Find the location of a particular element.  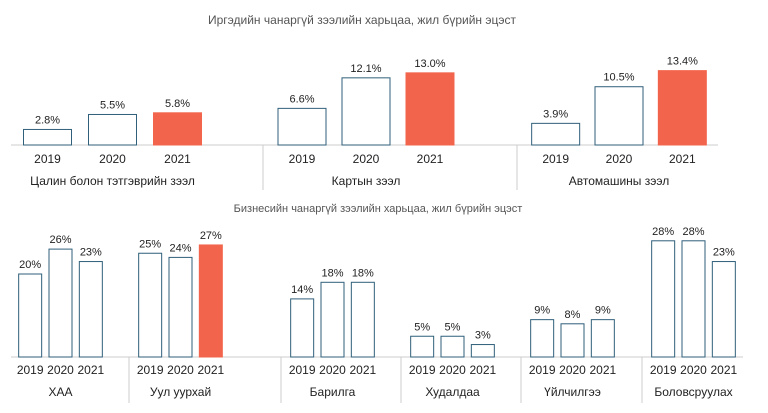

group-5: 28% 2019 28% 2020 23% 2021 Боловсруулах is located at coordinates (689, 314).